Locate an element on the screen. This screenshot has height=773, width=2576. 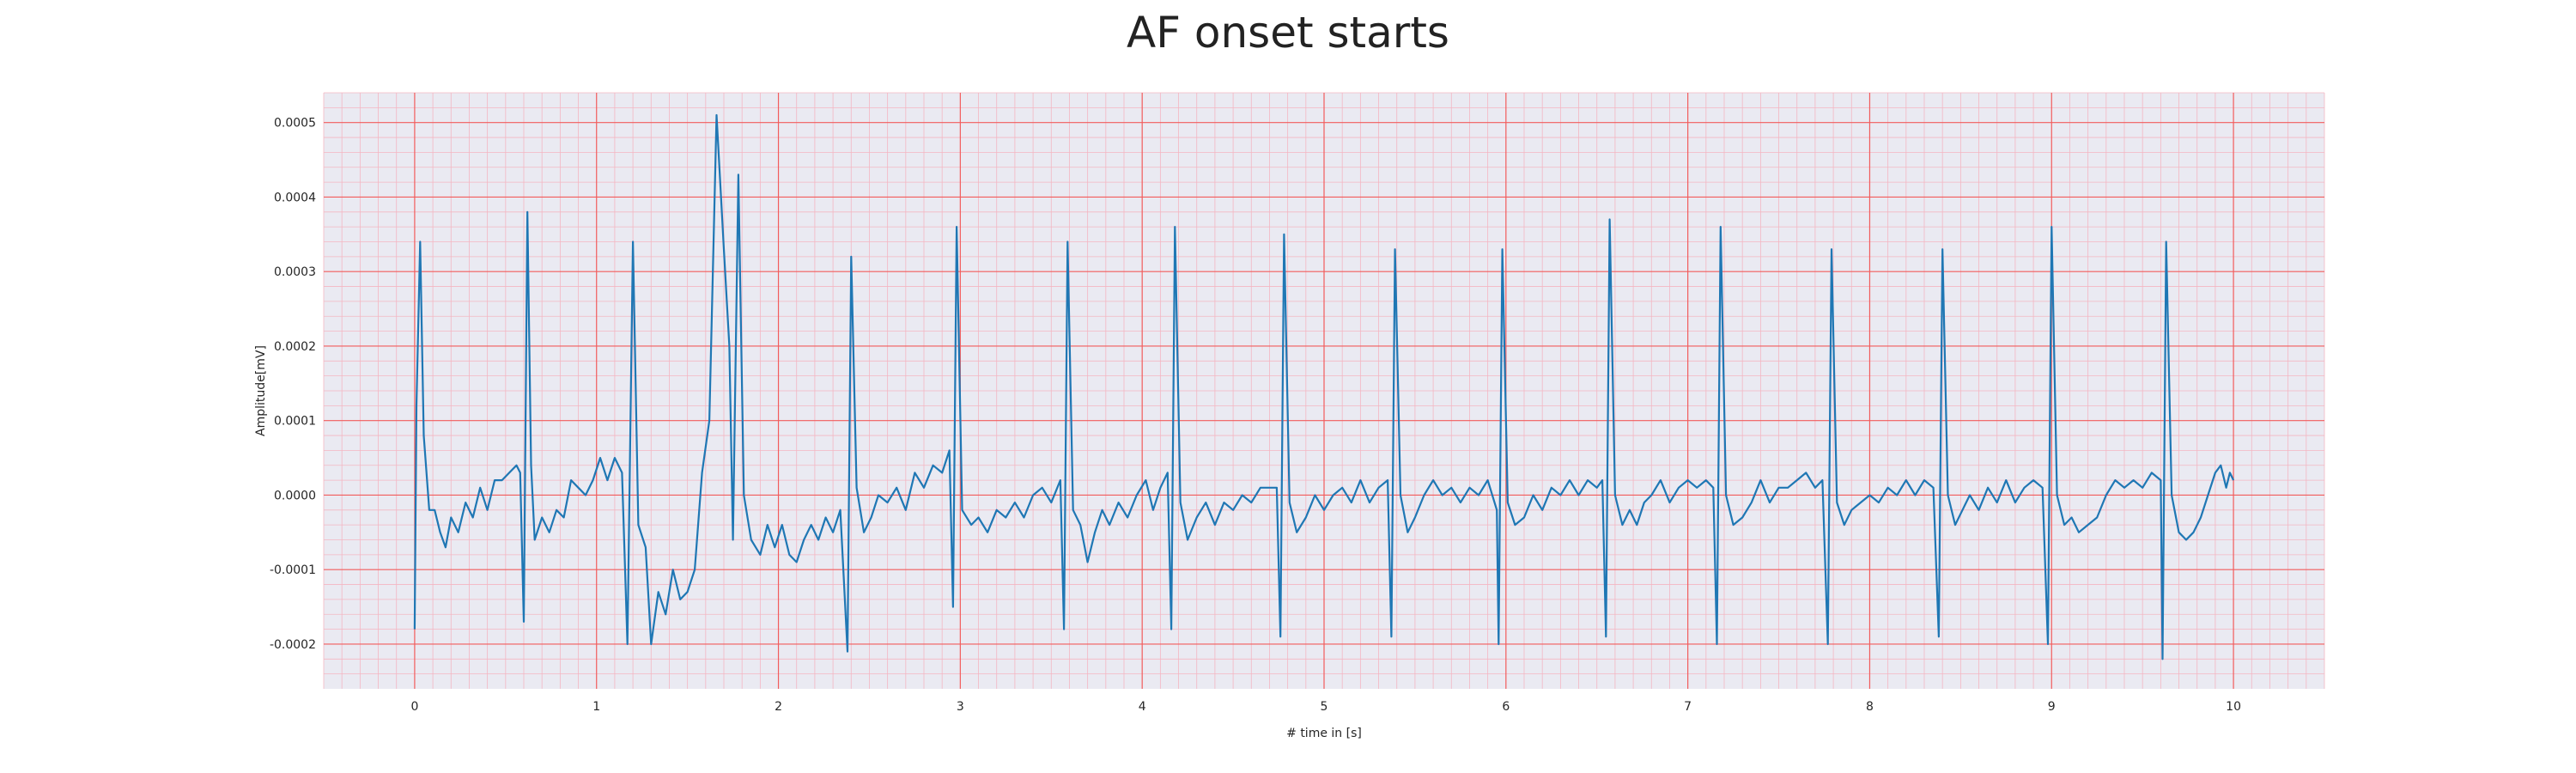
x-tick-label: 6 is located at coordinates (1506, 707).